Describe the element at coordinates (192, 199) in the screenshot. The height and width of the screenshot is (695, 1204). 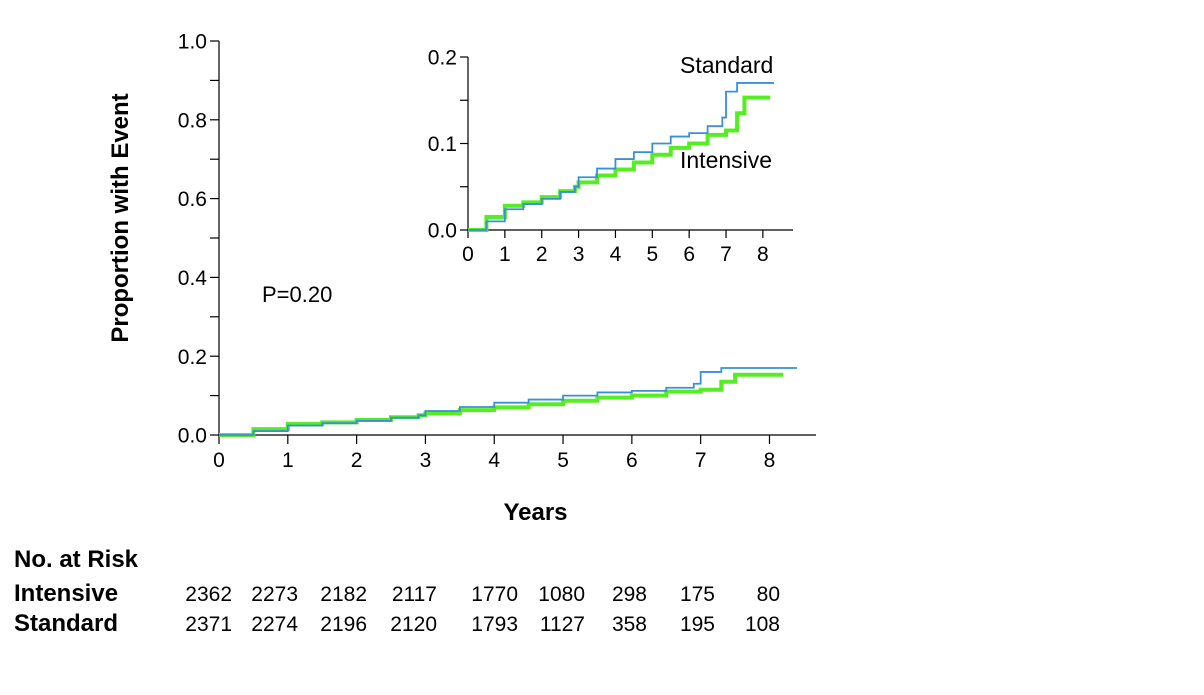
I see `main-y-tick-label: 0.6` at that location.